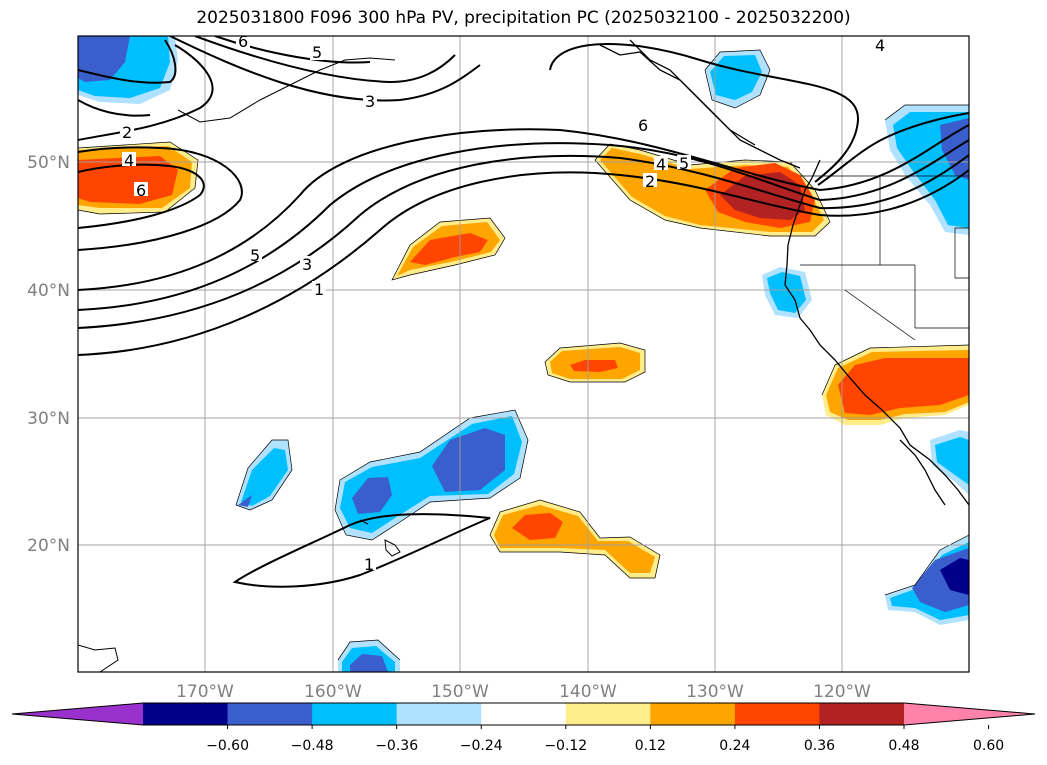 This screenshot has width=1047, height=765. Describe the element at coordinates (819, 746) in the screenshot. I see `colorbar-tick-label: 0.36` at that location.